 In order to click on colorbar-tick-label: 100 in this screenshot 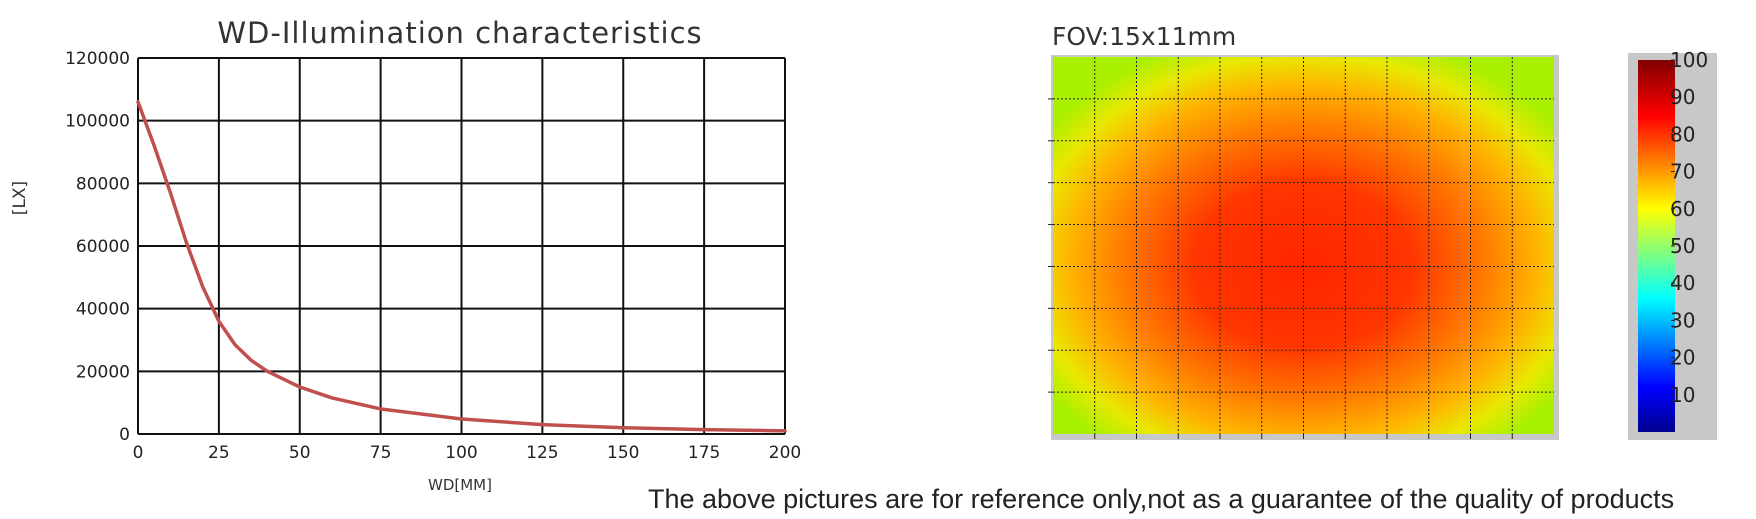, I will do `click(1689, 60)`.